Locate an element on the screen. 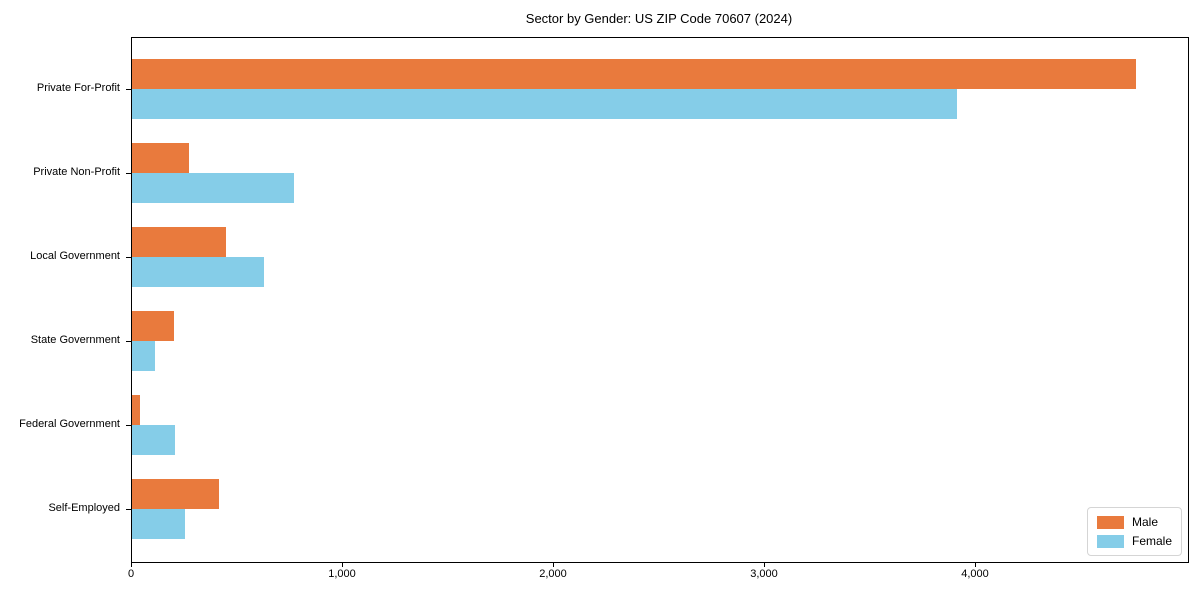 This screenshot has width=1200, height=600. bar-male-state-government is located at coordinates (153, 326).